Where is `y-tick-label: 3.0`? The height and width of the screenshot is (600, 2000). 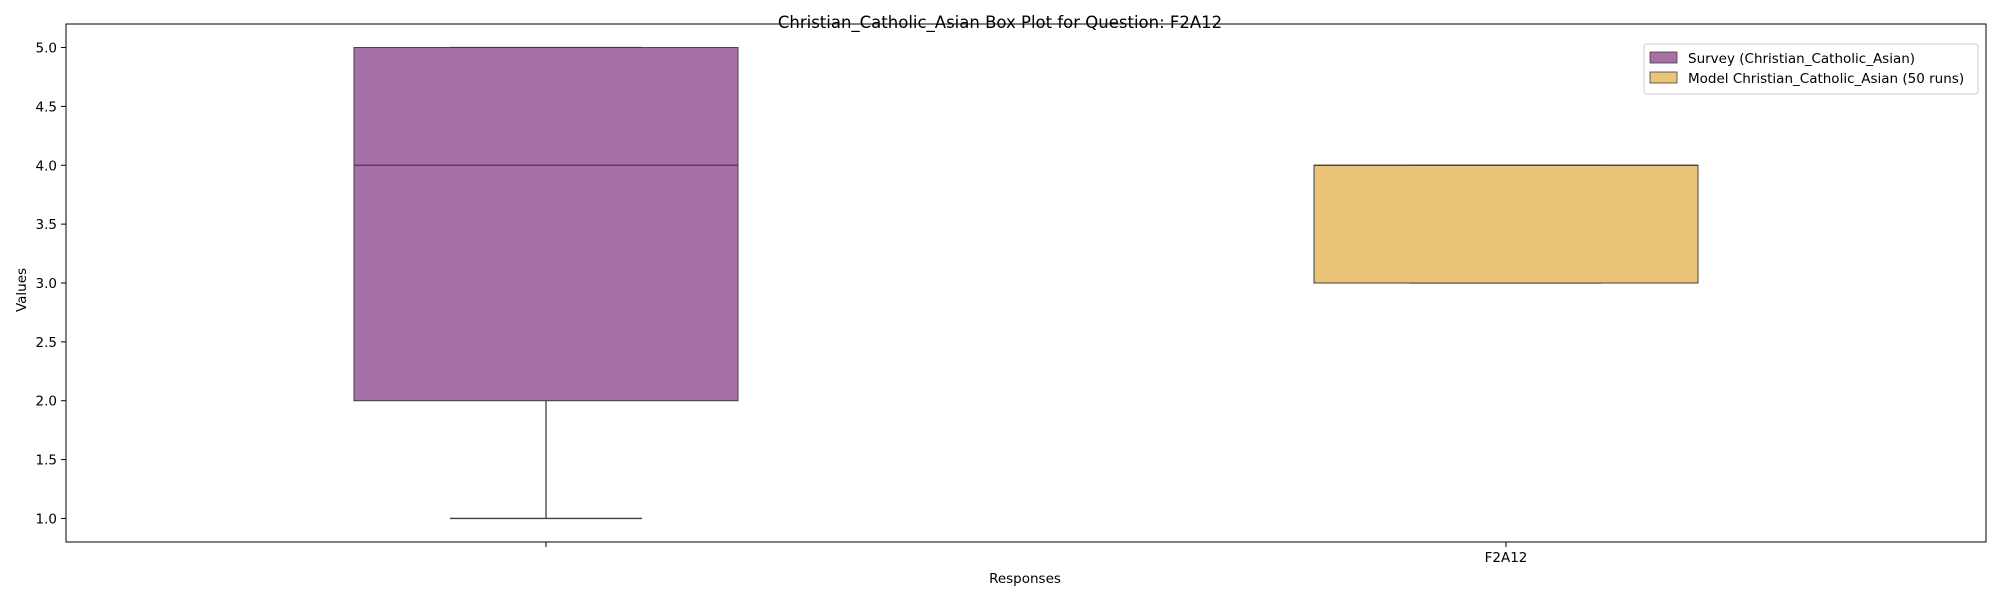
y-tick-label: 3.0 is located at coordinates (46, 284).